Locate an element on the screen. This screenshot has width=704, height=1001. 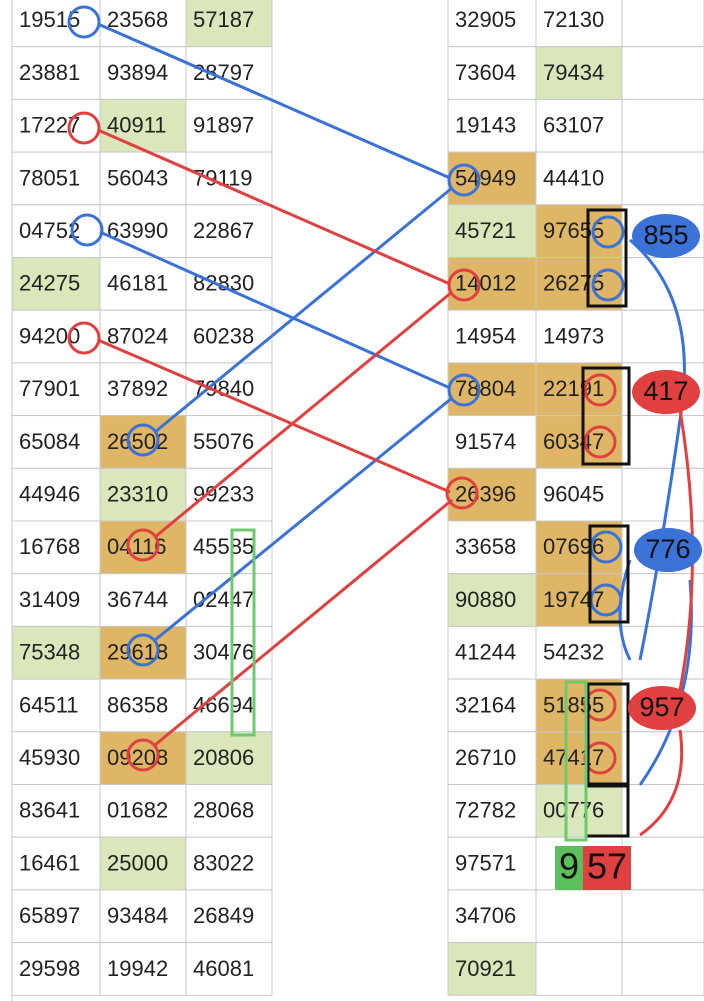
cell-text: 86358 is located at coordinates (137, 704).